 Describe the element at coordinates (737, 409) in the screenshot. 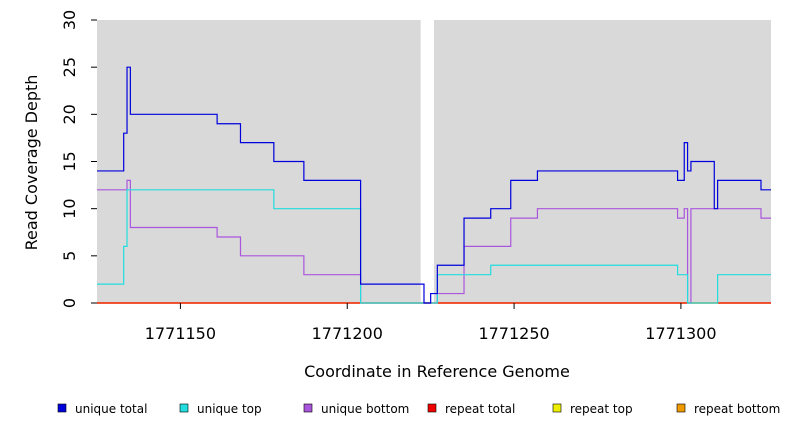

I see `legend-label-repeat-bottom: repeat bottom` at that location.